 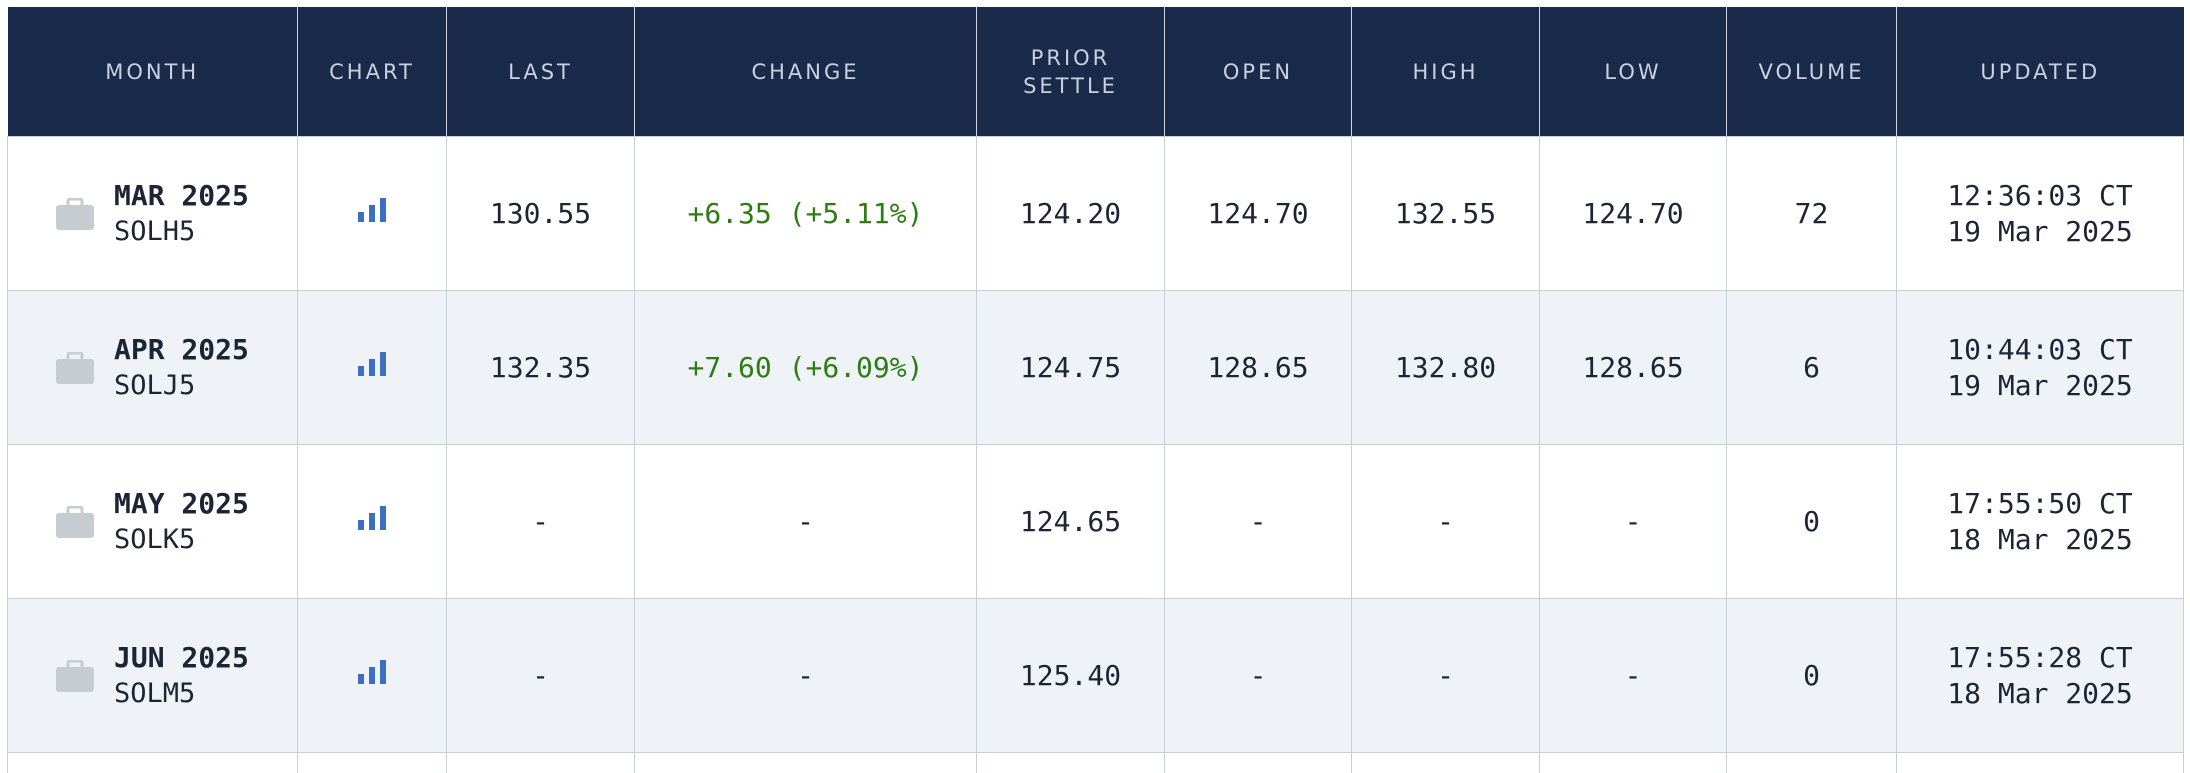 What do you see at coordinates (181, 540) in the screenshot?
I see `contract-code: SOLK5` at bounding box center [181, 540].